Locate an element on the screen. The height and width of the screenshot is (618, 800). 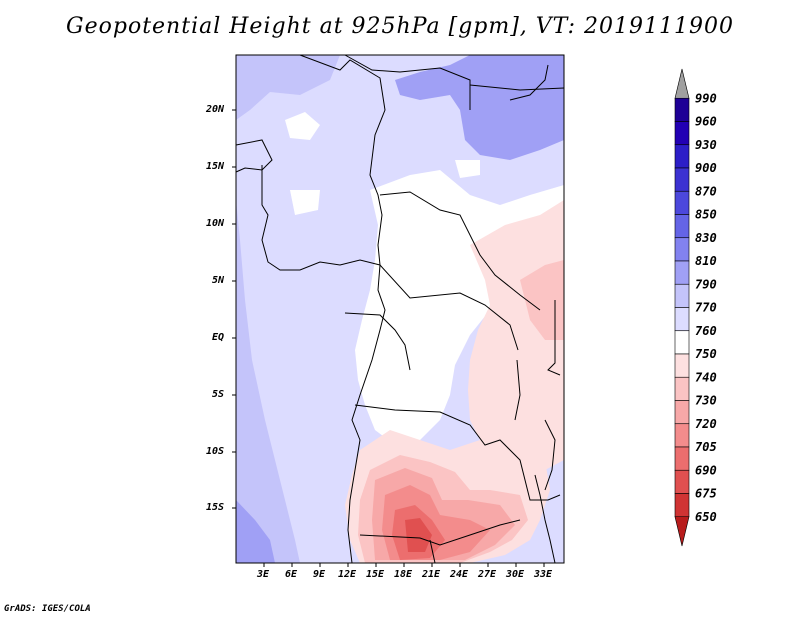
colorbar-level-label: 830 is located at coordinates (706, 238).